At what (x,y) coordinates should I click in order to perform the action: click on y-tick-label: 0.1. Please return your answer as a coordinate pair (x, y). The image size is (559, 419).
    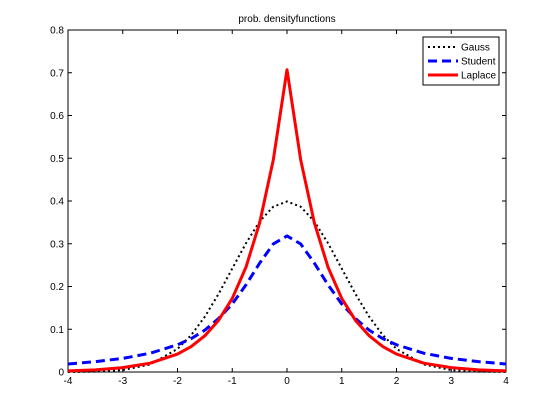
    Looking at the image, I should click on (57, 330).